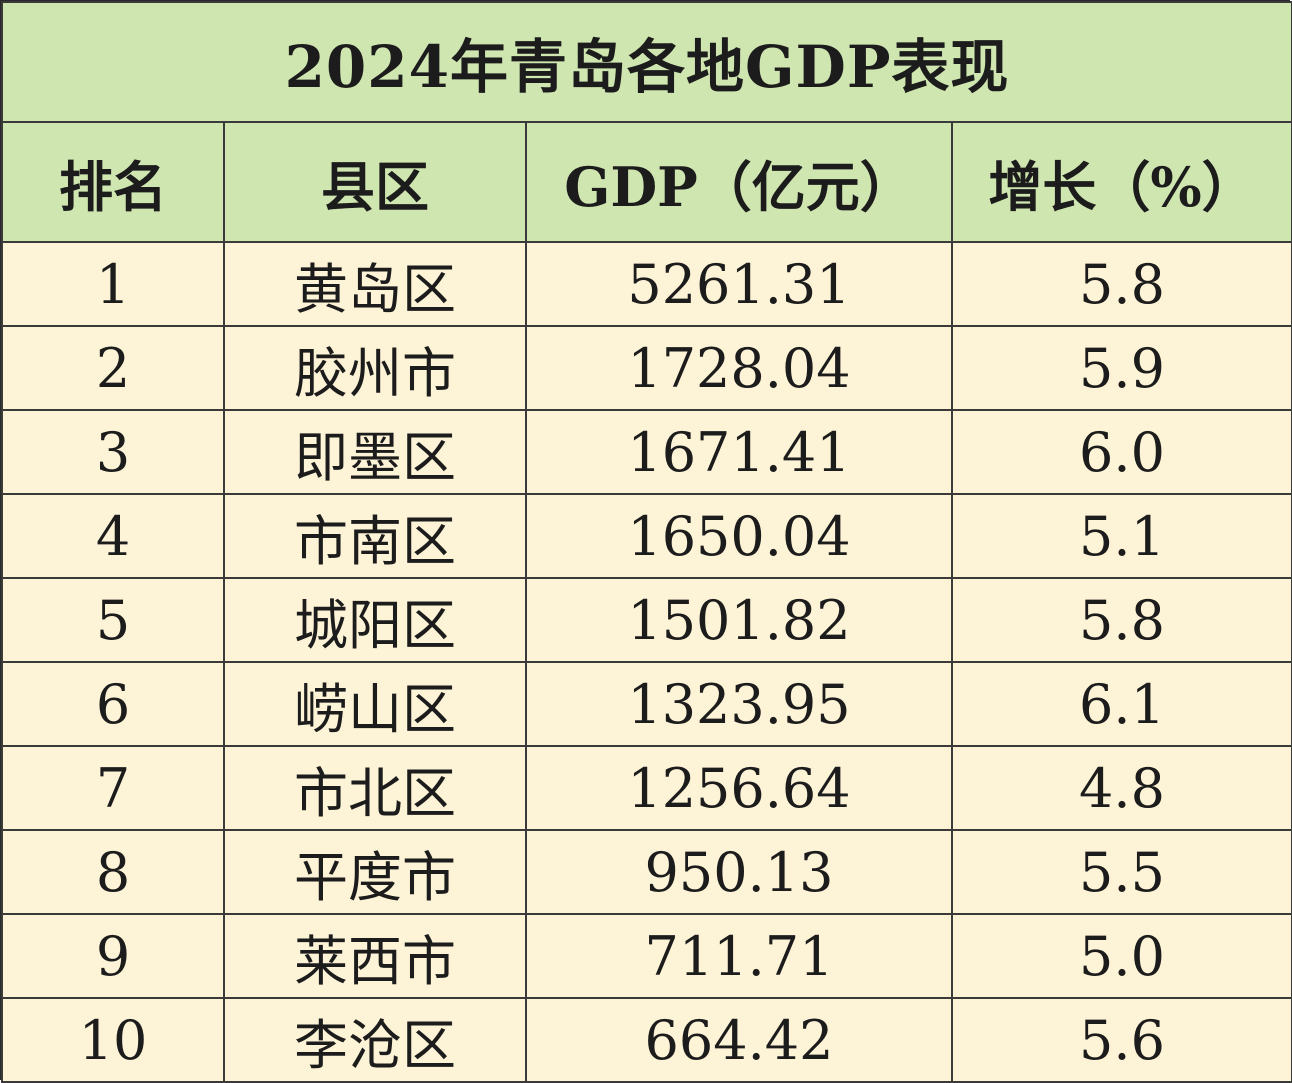 The height and width of the screenshot is (1083, 1292). What do you see at coordinates (375, 368) in the screenshot?
I see `cell-district: 胶州市` at bounding box center [375, 368].